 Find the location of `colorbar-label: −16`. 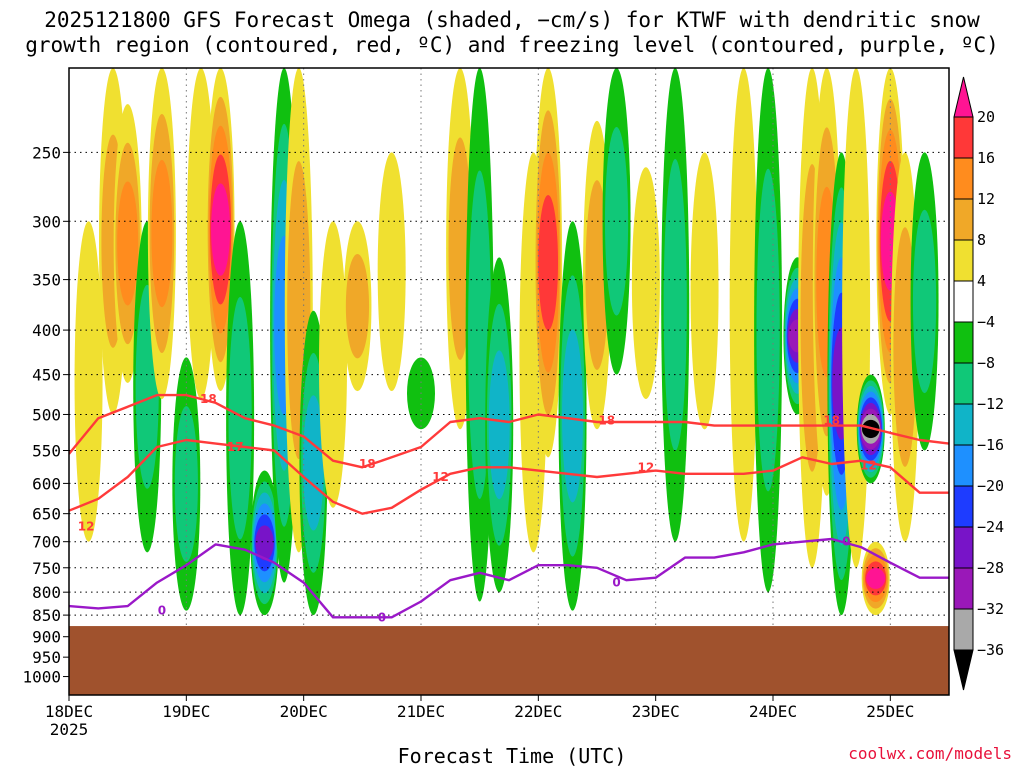

colorbar-label: −16 is located at coordinates (990, 445).